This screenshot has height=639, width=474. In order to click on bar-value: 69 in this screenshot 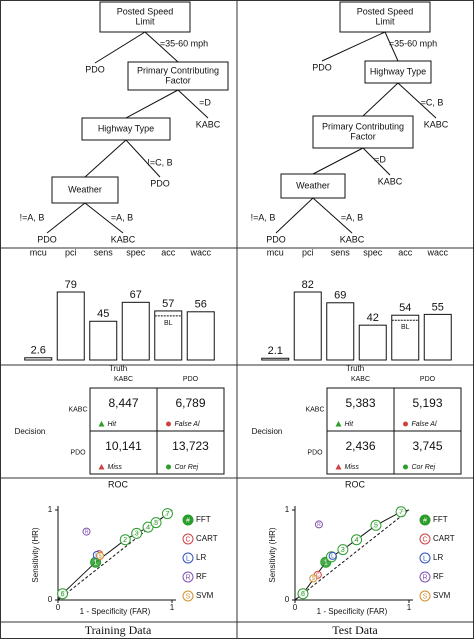, I will do `click(340, 296)`.